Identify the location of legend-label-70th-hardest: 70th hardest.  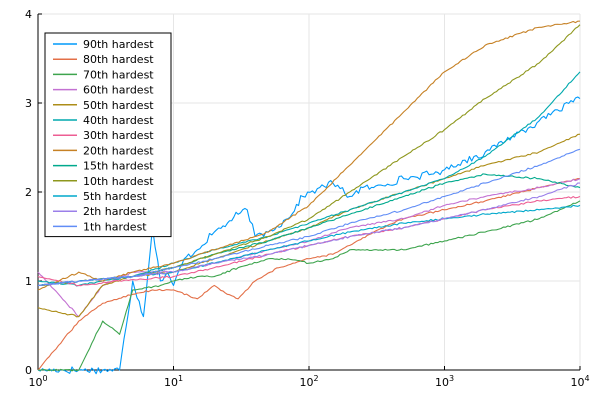
(118, 74).